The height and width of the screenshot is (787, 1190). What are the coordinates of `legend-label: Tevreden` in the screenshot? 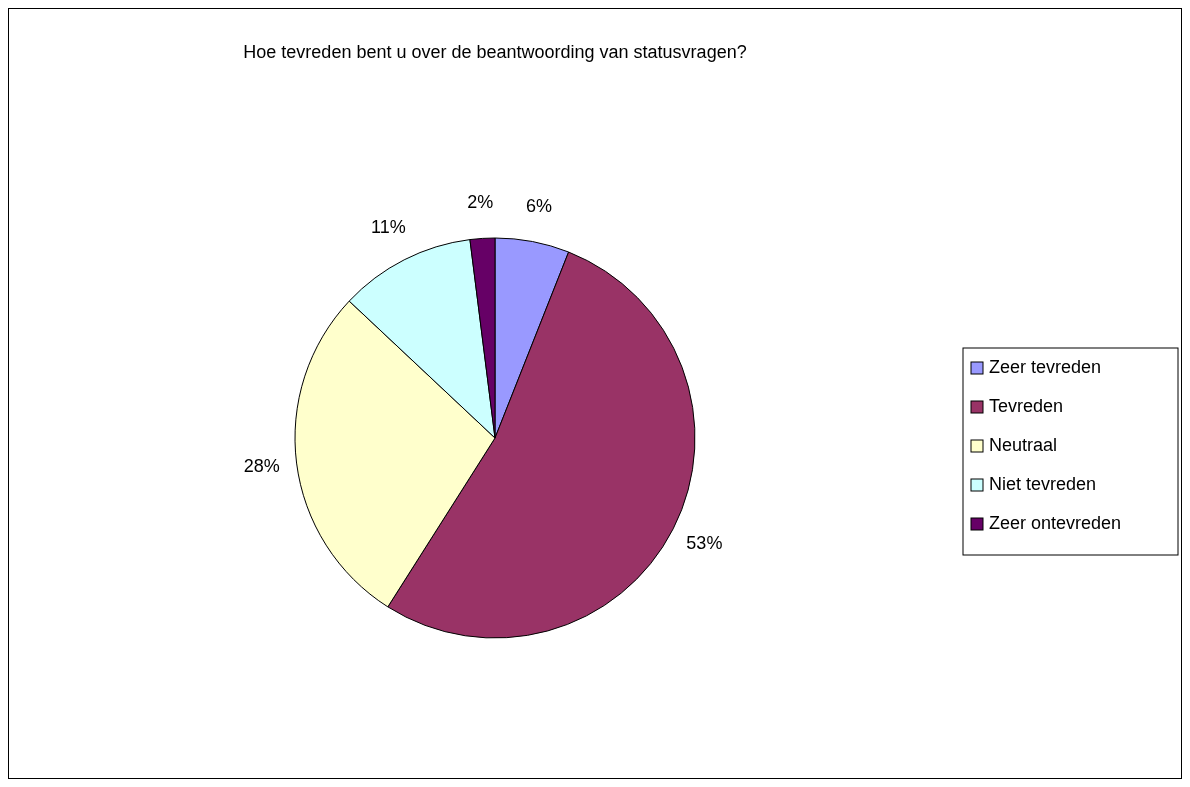 It's located at (1026, 405).